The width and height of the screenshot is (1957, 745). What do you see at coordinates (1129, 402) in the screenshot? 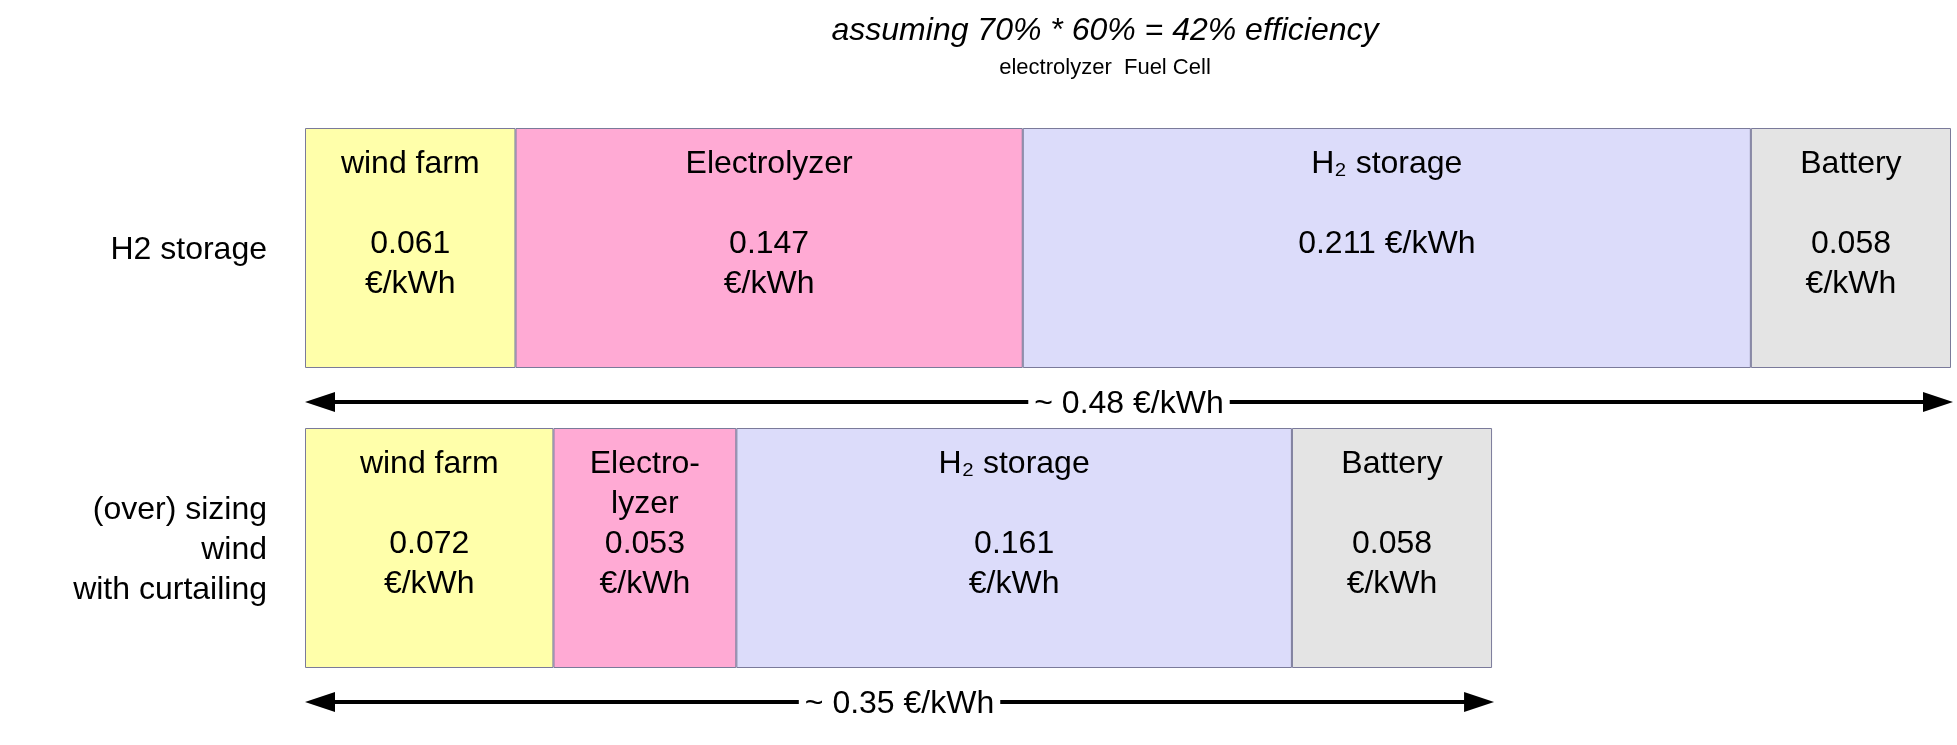
I see `annotation: ~ 0.48 €/kWh` at bounding box center [1129, 402].